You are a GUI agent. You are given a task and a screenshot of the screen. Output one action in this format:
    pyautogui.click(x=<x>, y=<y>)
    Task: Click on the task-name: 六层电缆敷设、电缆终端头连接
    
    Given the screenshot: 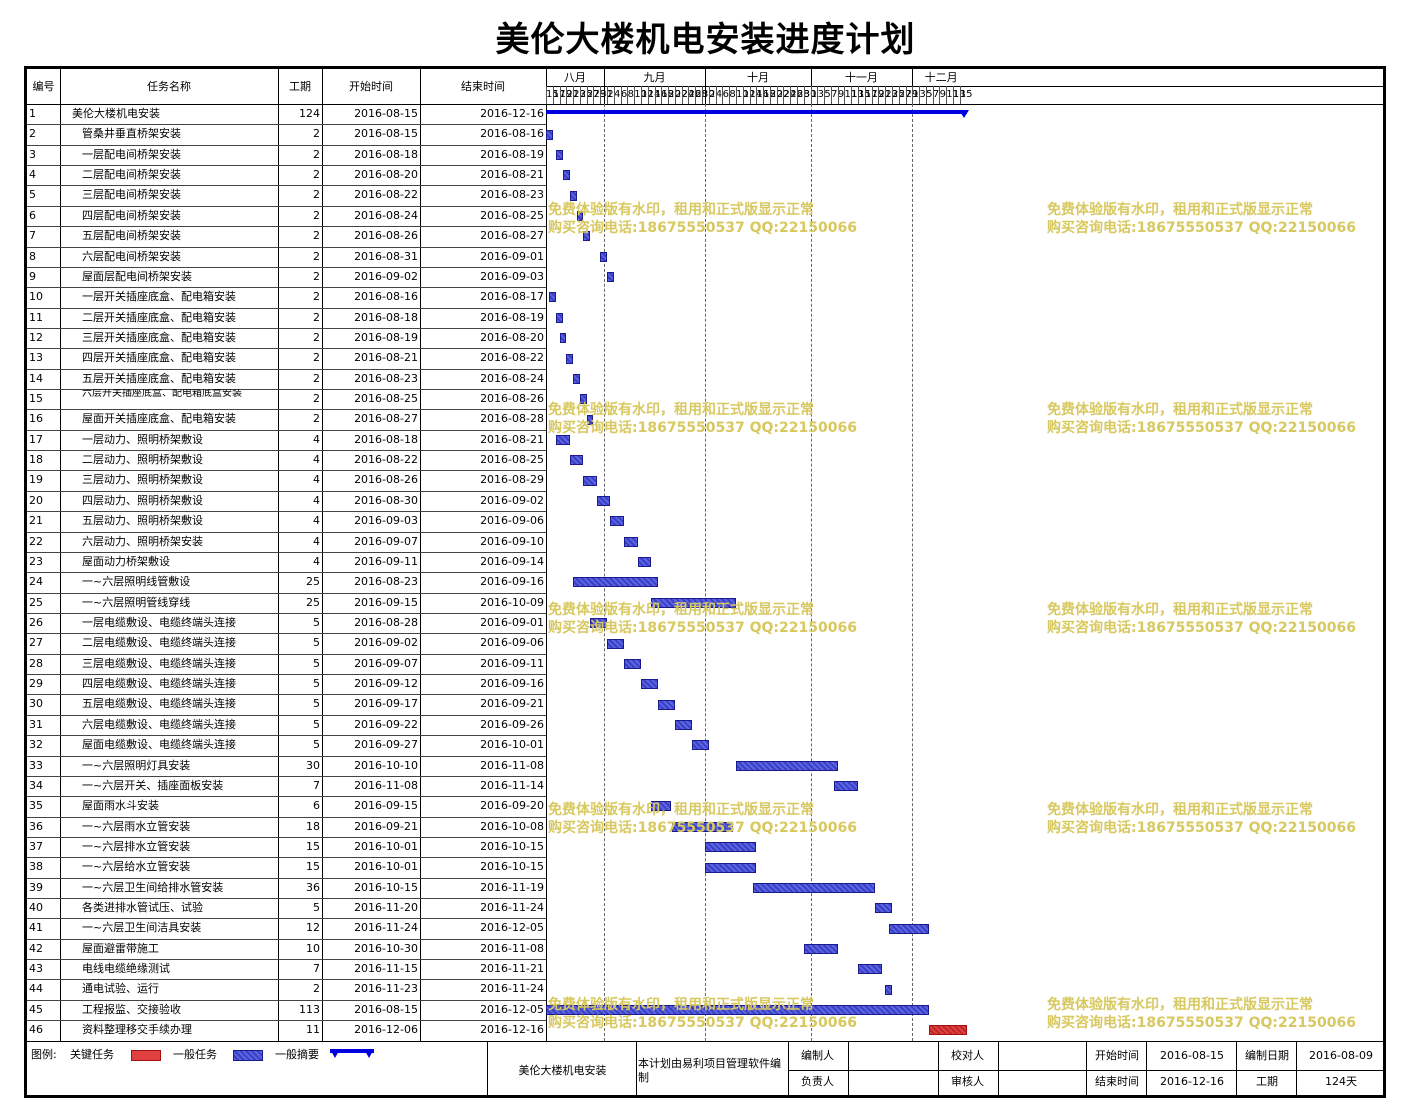 What is the action you would take?
    pyautogui.click(x=159, y=724)
    